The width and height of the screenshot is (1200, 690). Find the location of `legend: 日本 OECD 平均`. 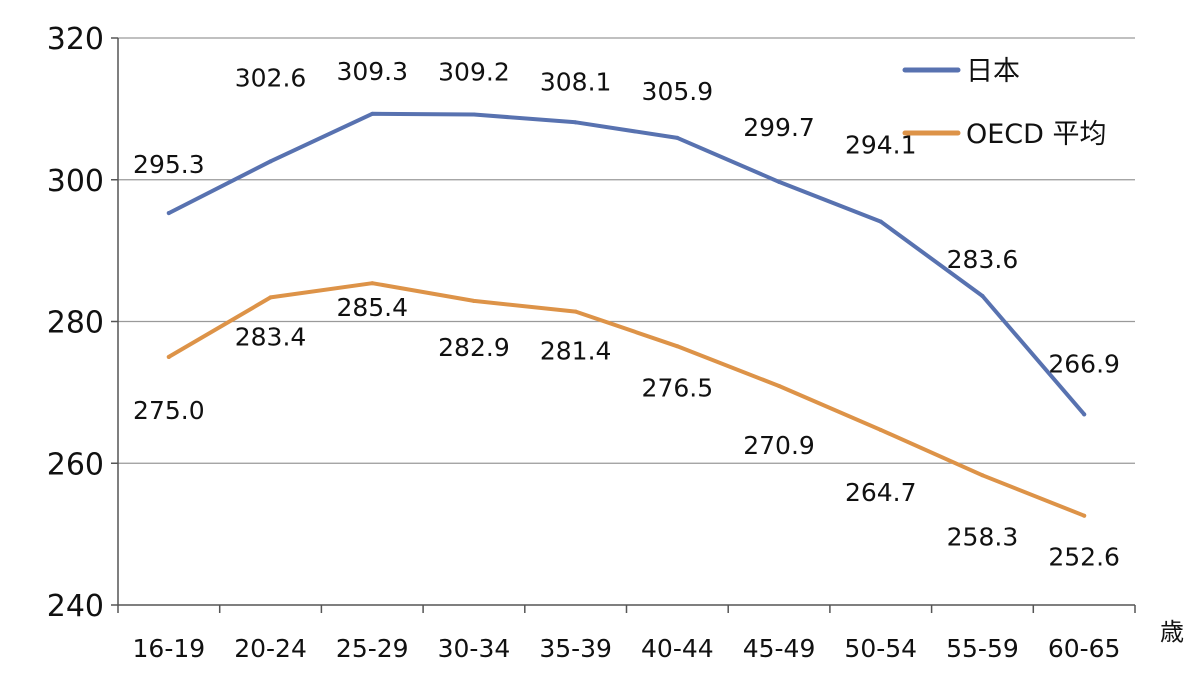

legend: 日本 OECD 平均 is located at coordinates (1004, 103).